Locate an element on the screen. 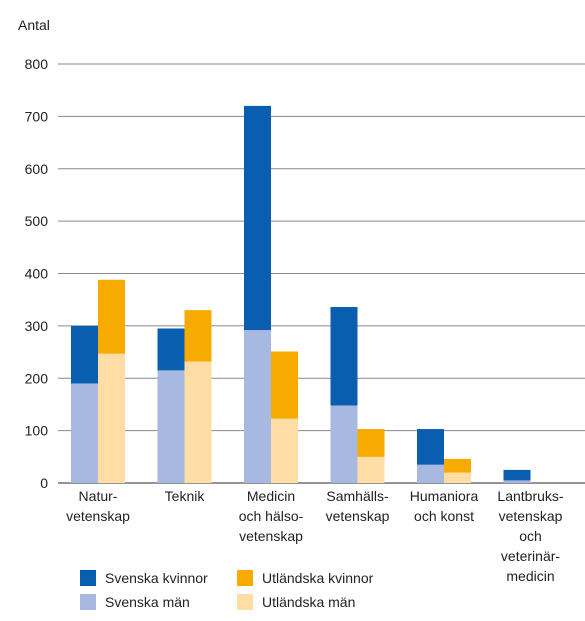  bar-svenska-män-5 is located at coordinates (517, 481).